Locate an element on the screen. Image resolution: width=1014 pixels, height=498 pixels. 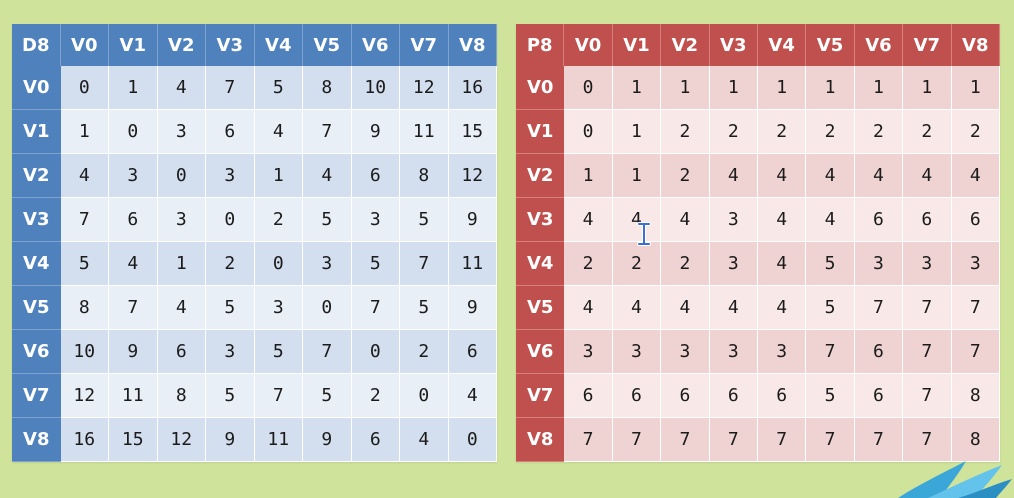
distance-cell: 2 is located at coordinates (424, 352).